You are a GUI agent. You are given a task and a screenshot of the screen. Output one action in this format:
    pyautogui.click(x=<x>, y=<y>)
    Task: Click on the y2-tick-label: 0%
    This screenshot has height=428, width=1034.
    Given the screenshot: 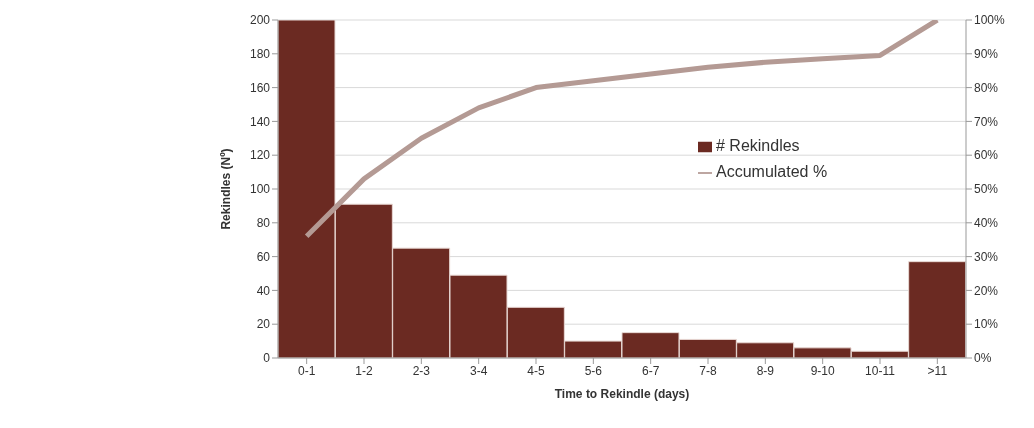 What is the action you would take?
    pyautogui.click(x=983, y=358)
    